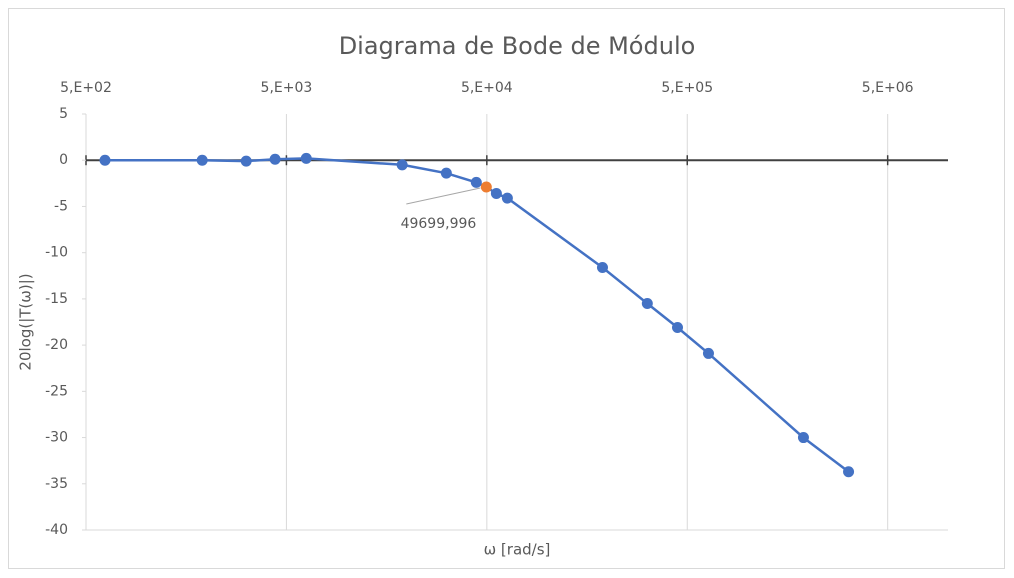 The image size is (1014, 578). What do you see at coordinates (517, 46) in the screenshot?
I see `chart-title: Diagrama de Bode de Módulo` at bounding box center [517, 46].